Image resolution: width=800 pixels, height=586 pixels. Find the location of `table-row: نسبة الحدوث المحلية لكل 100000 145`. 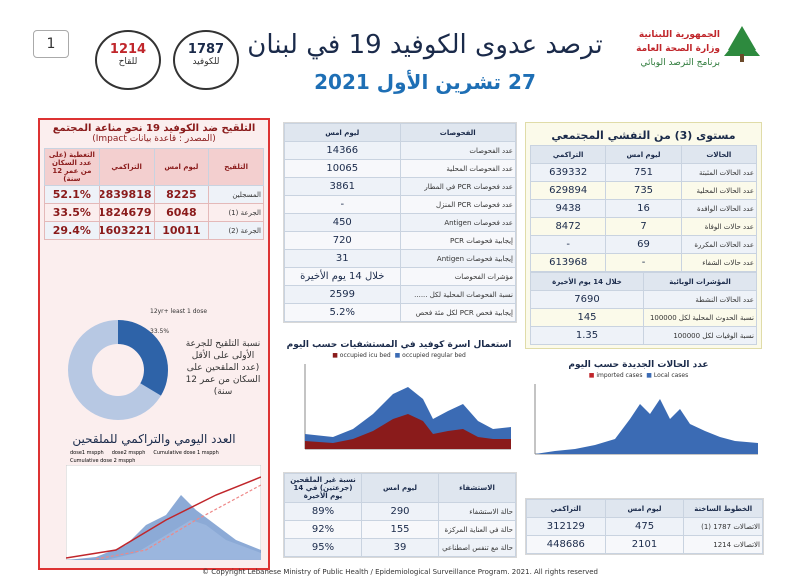

table-row: نسبة الحدوث المحلية لكل 100000 145 is located at coordinates (643, 317).